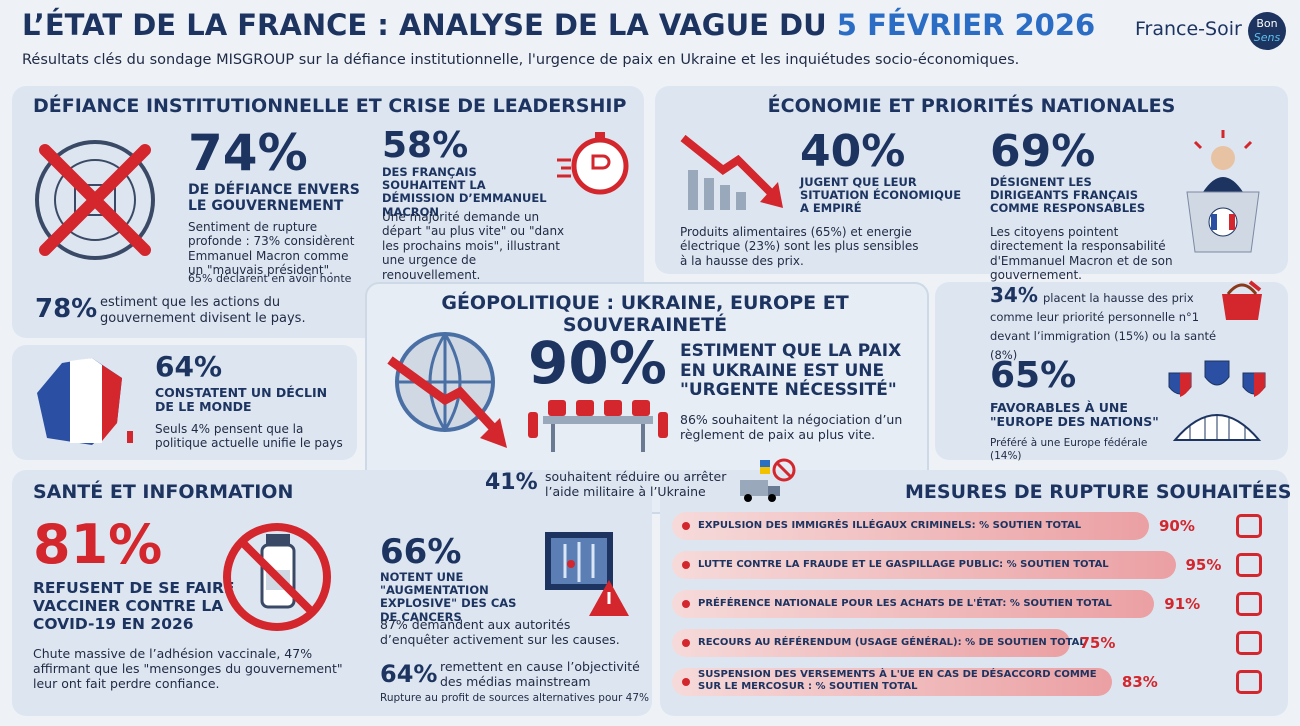  Describe the element at coordinates (1069, 449) in the screenshot. I see `stat-text: Préféré à une Europe fédérale (14%)` at that location.